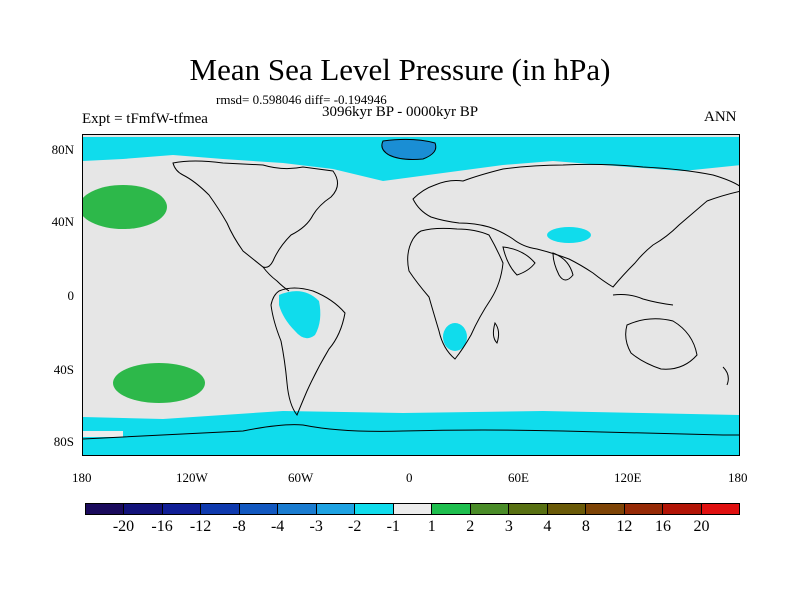  I want to click on experiment-label: Expt = tFmfW-tfmea, so click(145, 119).